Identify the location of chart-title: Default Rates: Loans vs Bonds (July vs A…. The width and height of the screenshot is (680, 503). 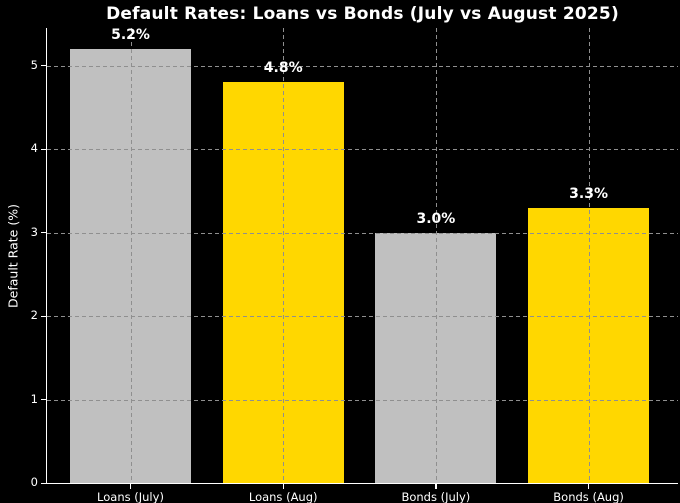
(362, 14).